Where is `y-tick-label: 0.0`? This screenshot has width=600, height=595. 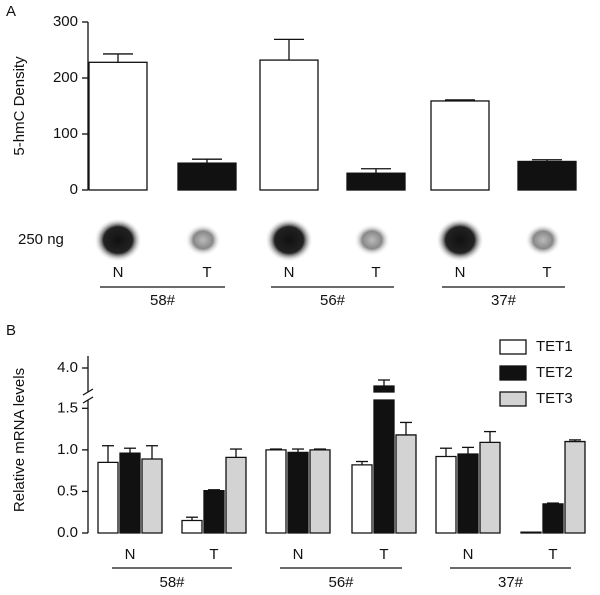 y-tick-label: 0.0 is located at coordinates (67, 532).